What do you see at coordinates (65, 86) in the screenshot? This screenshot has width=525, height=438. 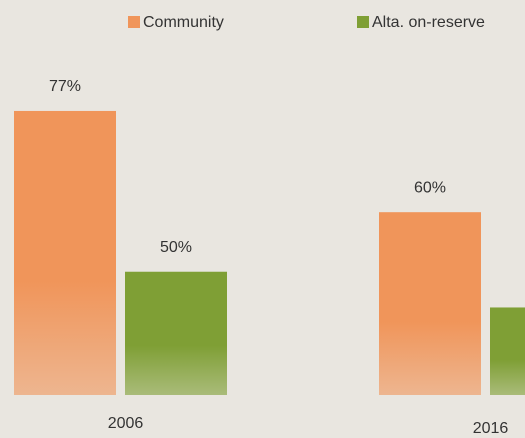 I see `data-label: 77%` at bounding box center [65, 86].